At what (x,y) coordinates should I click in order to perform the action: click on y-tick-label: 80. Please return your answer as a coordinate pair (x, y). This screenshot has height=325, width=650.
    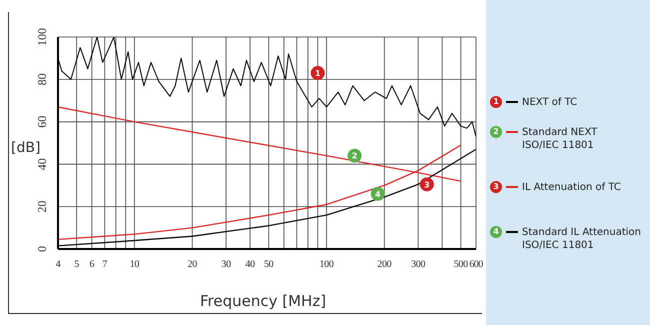
    Looking at the image, I should click on (42, 79).